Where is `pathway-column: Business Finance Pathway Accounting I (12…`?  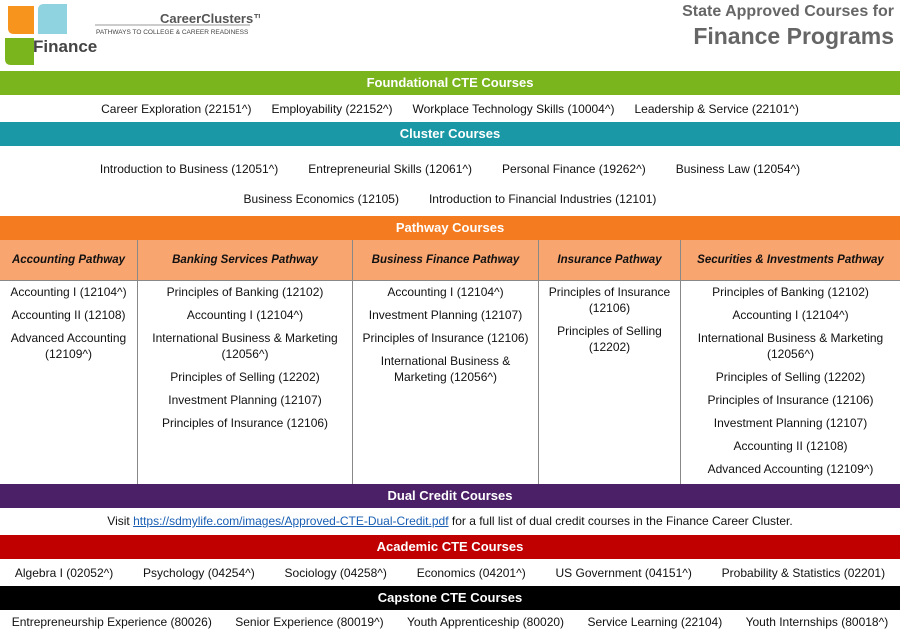
pathway-column: Business Finance Pathway Accounting I (12… is located at coordinates (446, 362).